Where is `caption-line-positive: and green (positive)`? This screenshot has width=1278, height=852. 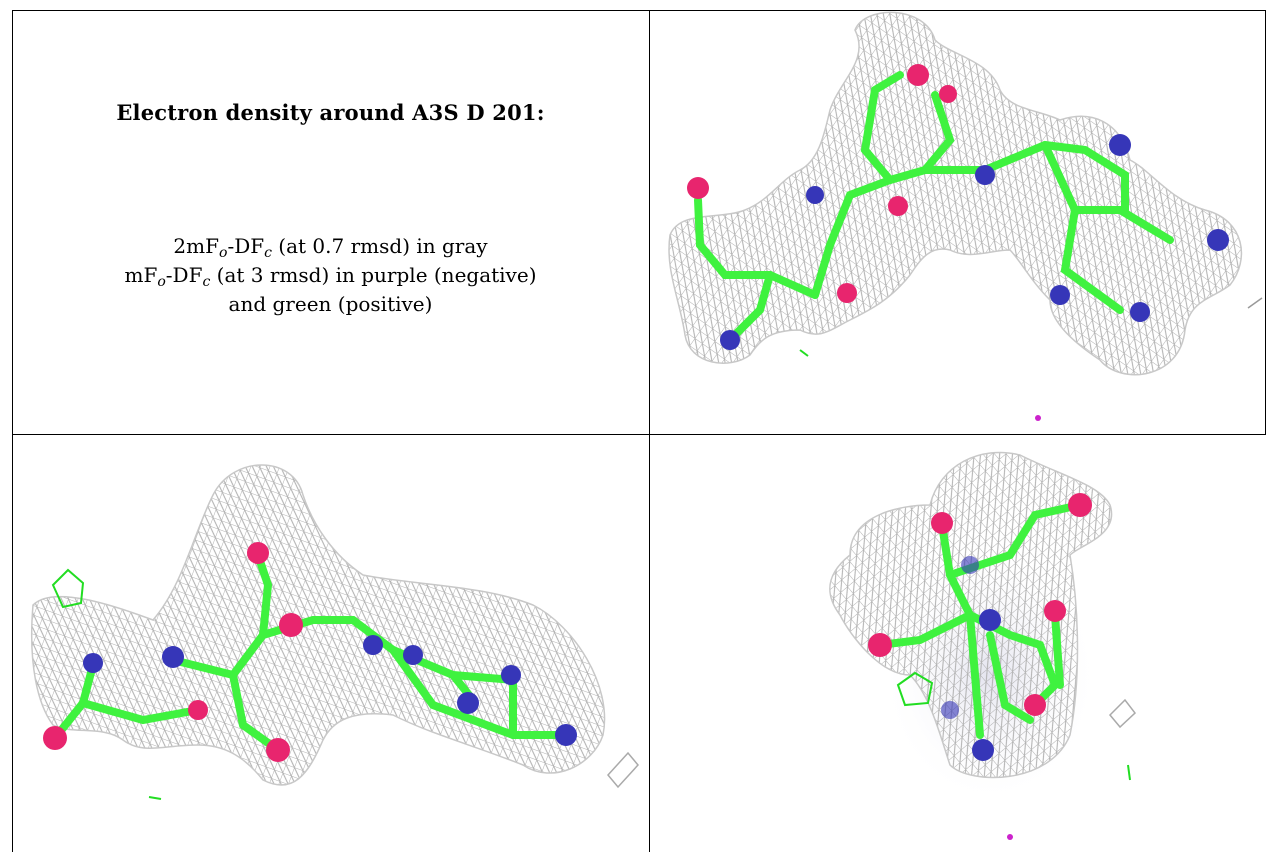
caption-line-positive: and green (positive) is located at coordinates (330, 304).